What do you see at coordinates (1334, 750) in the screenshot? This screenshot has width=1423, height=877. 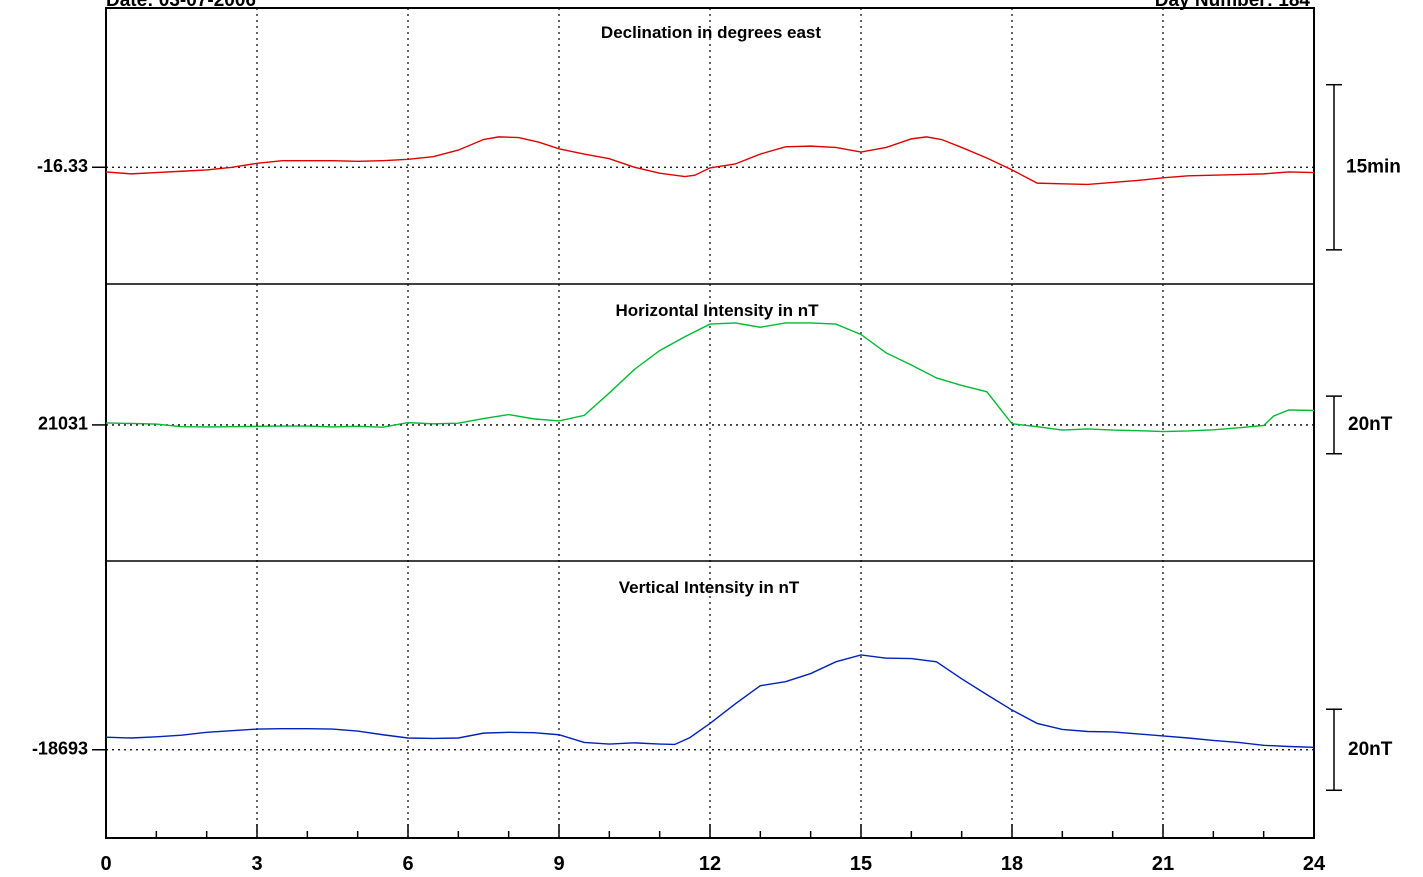 I see `scale-bar-vertical` at bounding box center [1334, 750].